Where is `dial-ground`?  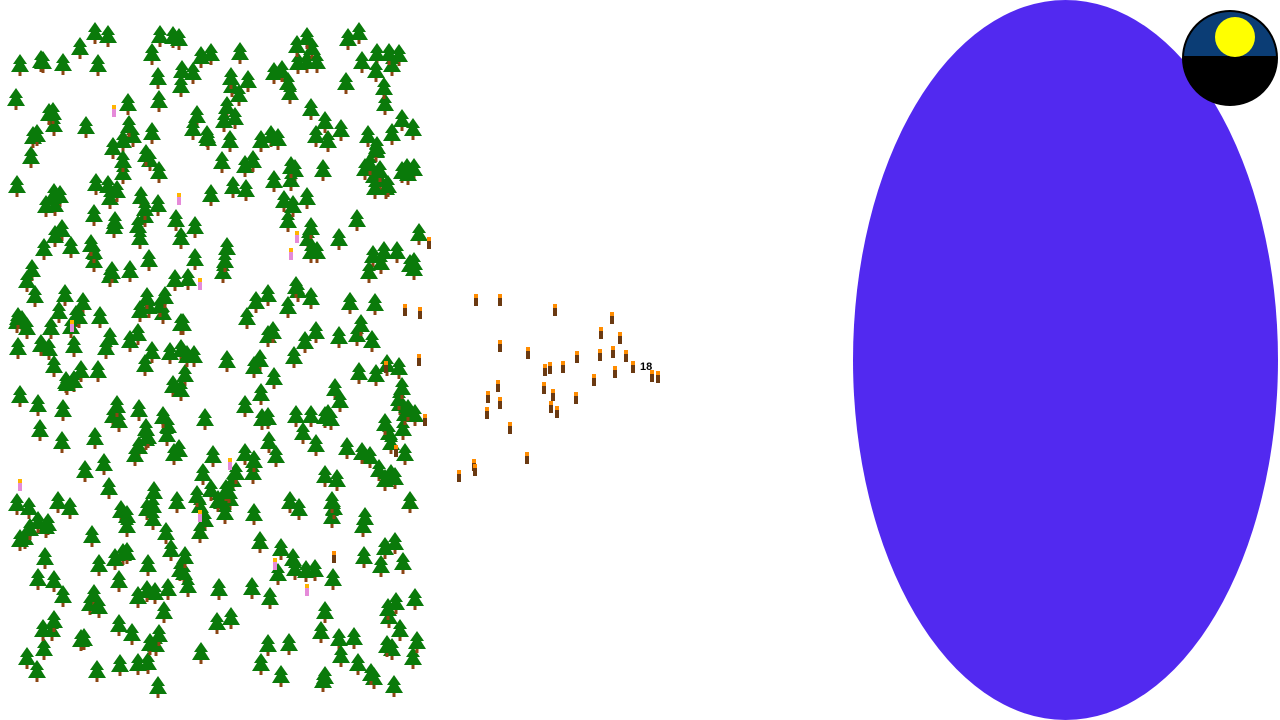
dial-ground is located at coordinates (1230, 80).